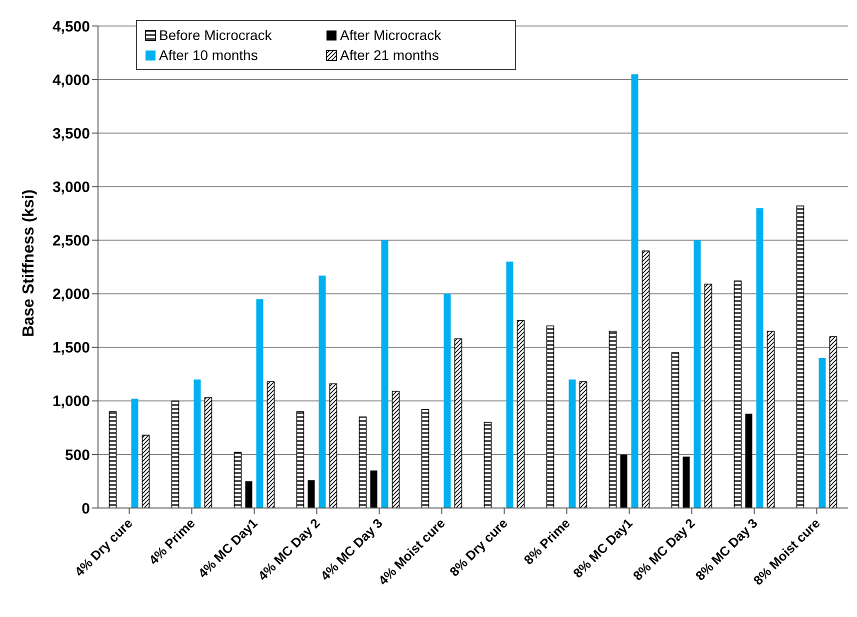 The width and height of the screenshot is (857, 617). Describe the element at coordinates (71, 133) in the screenshot. I see `y-tick-label: 3,500` at that location.